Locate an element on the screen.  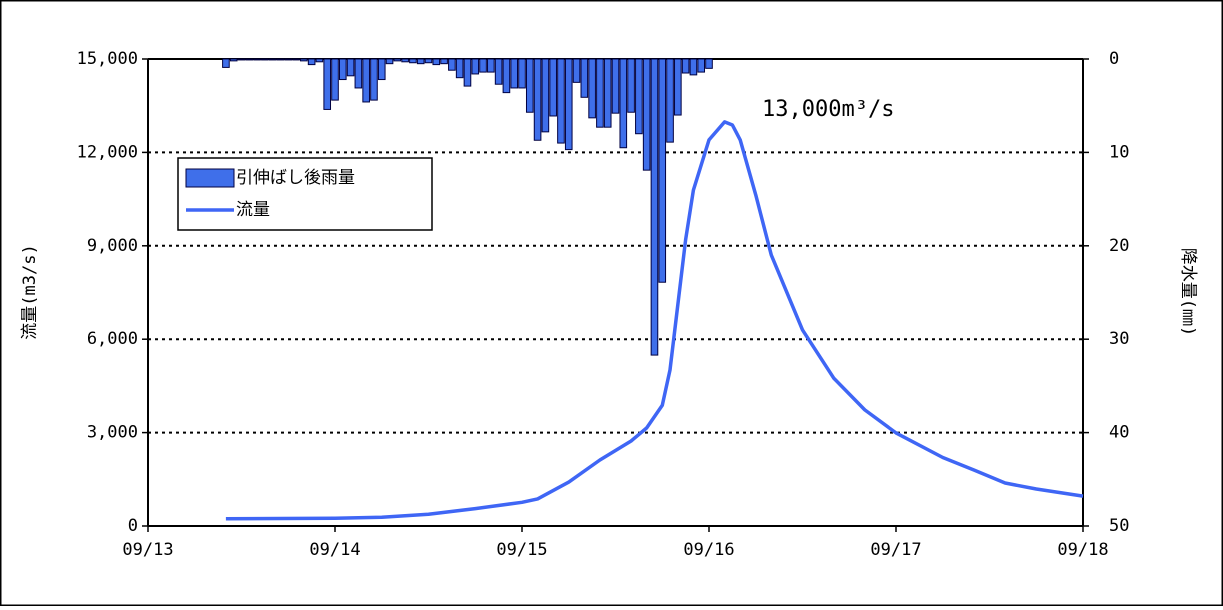
annotation: 13,000m³/s is located at coordinates (828, 109).